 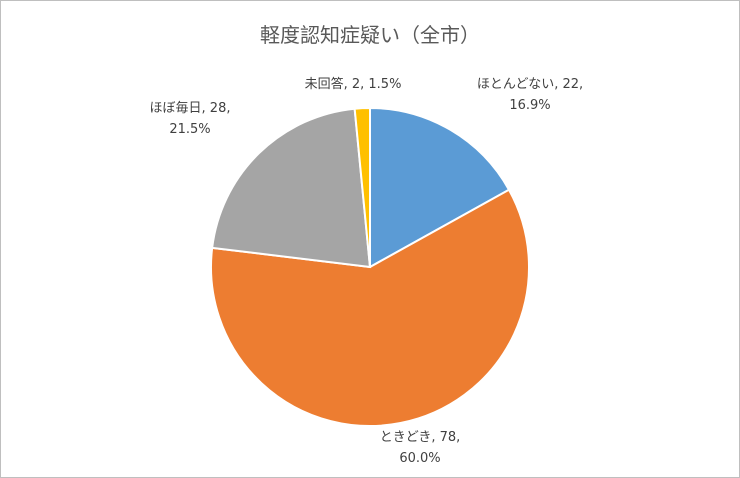 What do you see at coordinates (515, 84) in the screenshot?
I see `label-category: ほとんどない` at bounding box center [515, 84].